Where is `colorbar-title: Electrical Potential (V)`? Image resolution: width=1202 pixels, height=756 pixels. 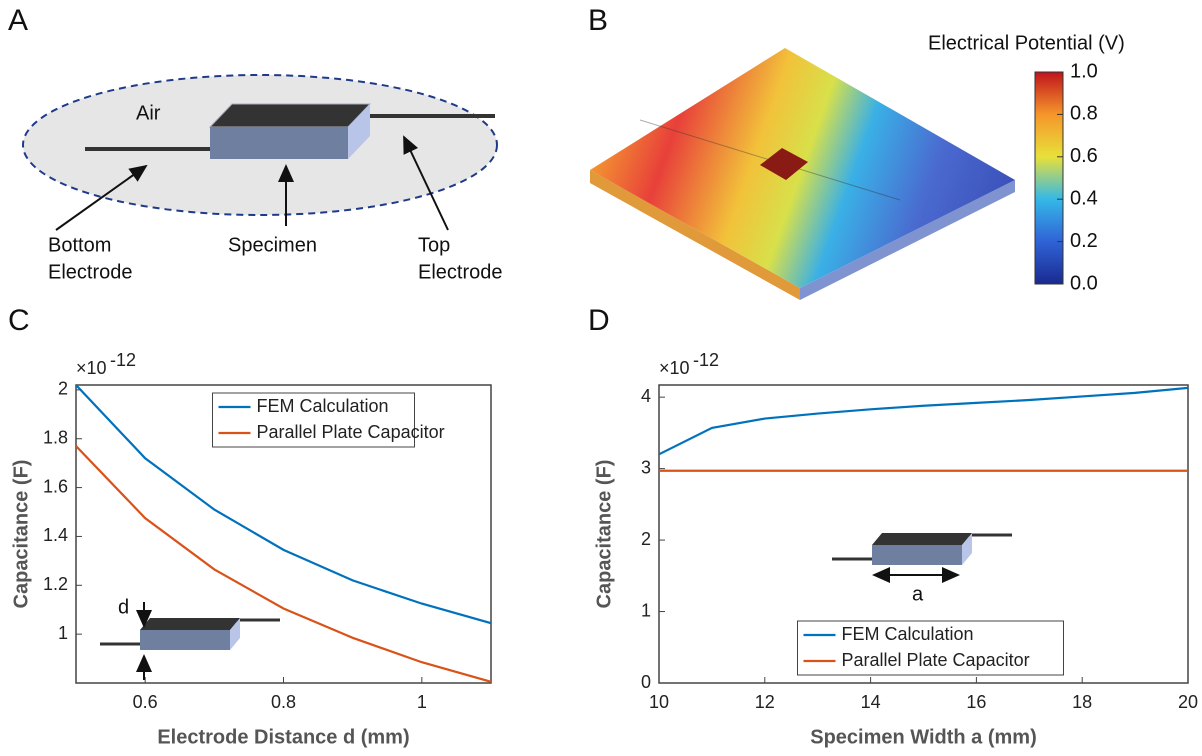
colorbar-title: Electrical Potential (V) is located at coordinates (1026, 43).